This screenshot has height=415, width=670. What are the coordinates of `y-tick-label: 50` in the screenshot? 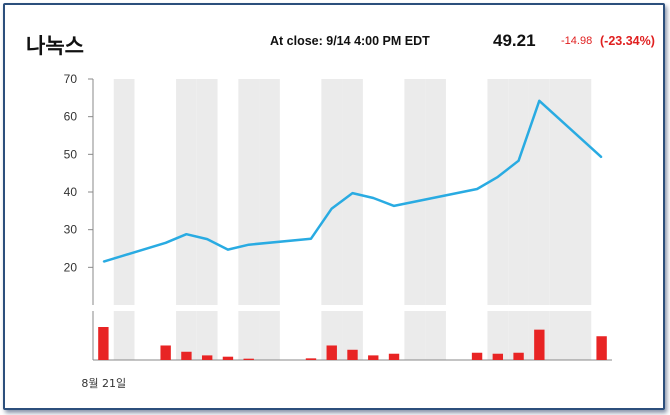 It's located at (71, 154).